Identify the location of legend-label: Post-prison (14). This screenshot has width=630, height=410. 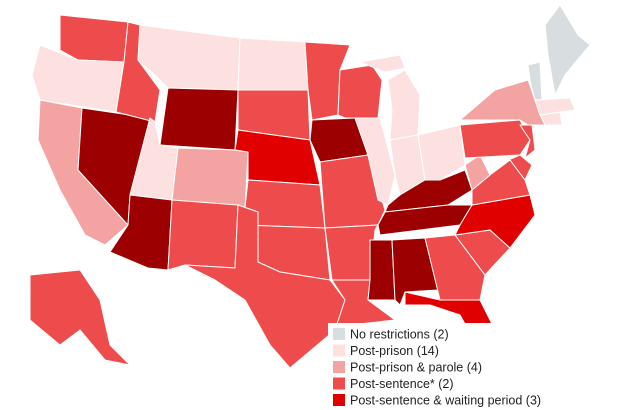
(394, 351).